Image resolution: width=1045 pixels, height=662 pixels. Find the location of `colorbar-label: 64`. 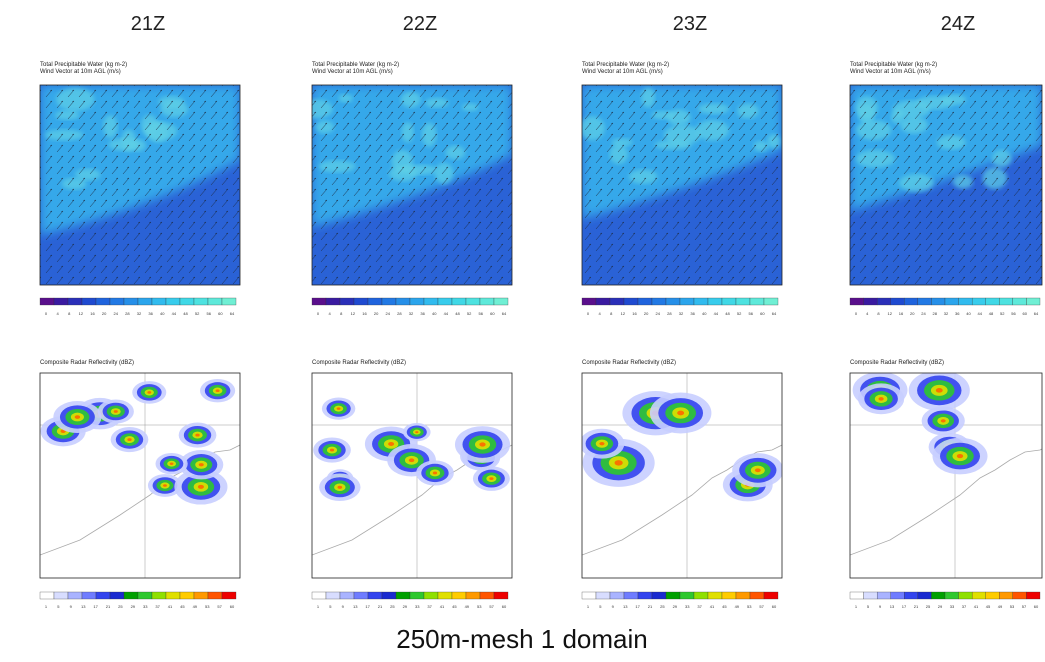

colorbar-label: 64 is located at coordinates (504, 313).